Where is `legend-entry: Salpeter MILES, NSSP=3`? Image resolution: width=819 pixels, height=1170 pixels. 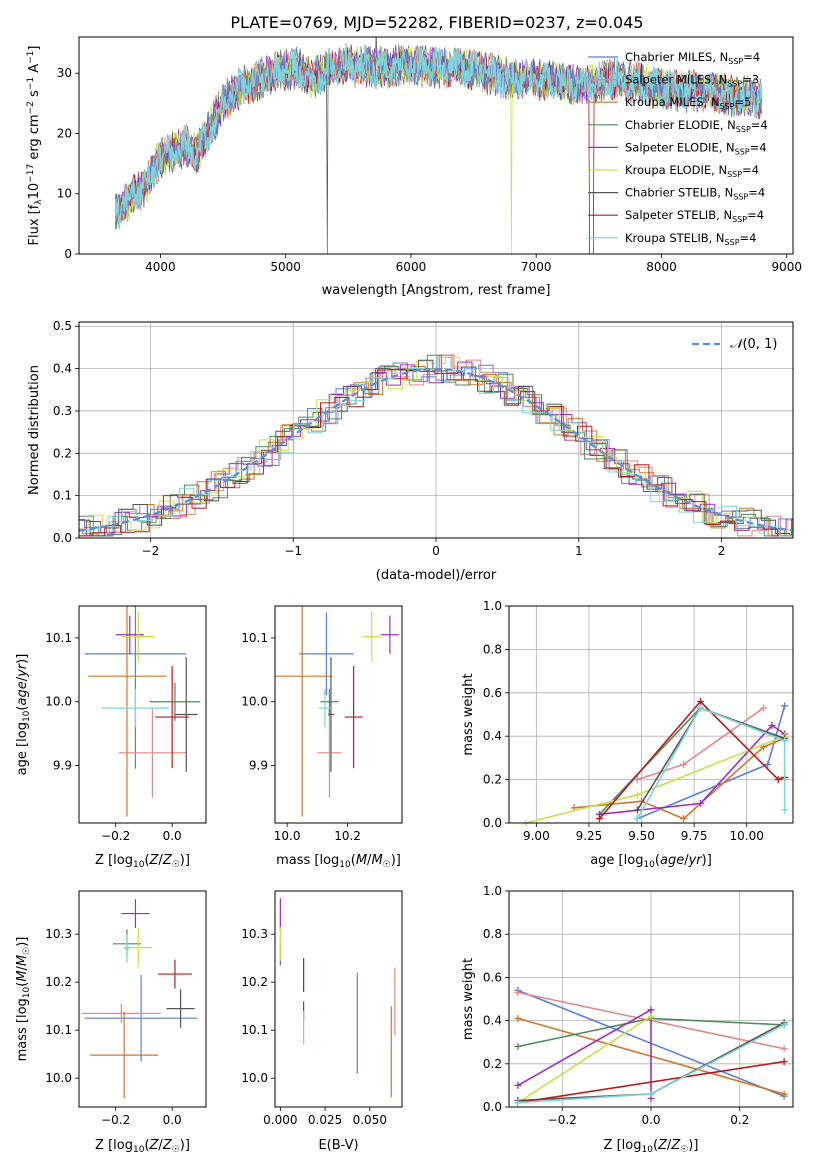
legend-entry: Salpeter MILES, NSSP=3 is located at coordinates (692, 81).